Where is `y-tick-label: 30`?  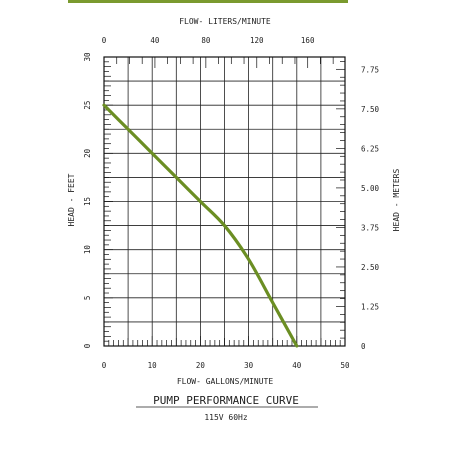
y-tick-label: 30 is located at coordinates (87, 57).